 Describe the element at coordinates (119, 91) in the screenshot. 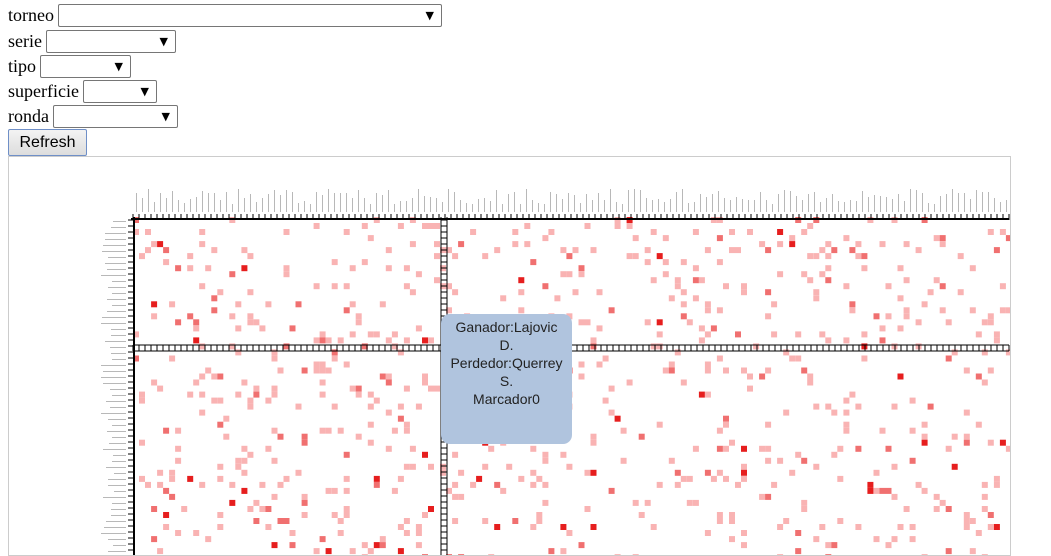

I see `superficie-select: ▼` at that location.